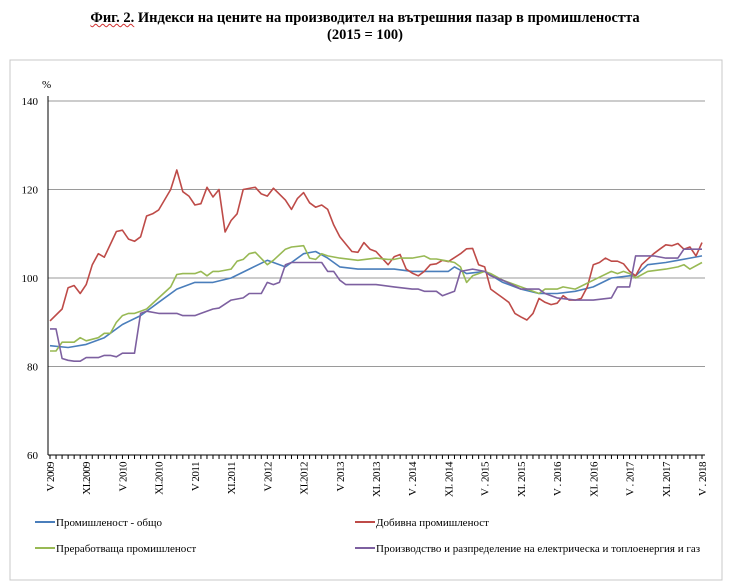 The image size is (730, 584). Describe the element at coordinates (30, 279) in the screenshot. I see `y-tick-label: 100` at that location.